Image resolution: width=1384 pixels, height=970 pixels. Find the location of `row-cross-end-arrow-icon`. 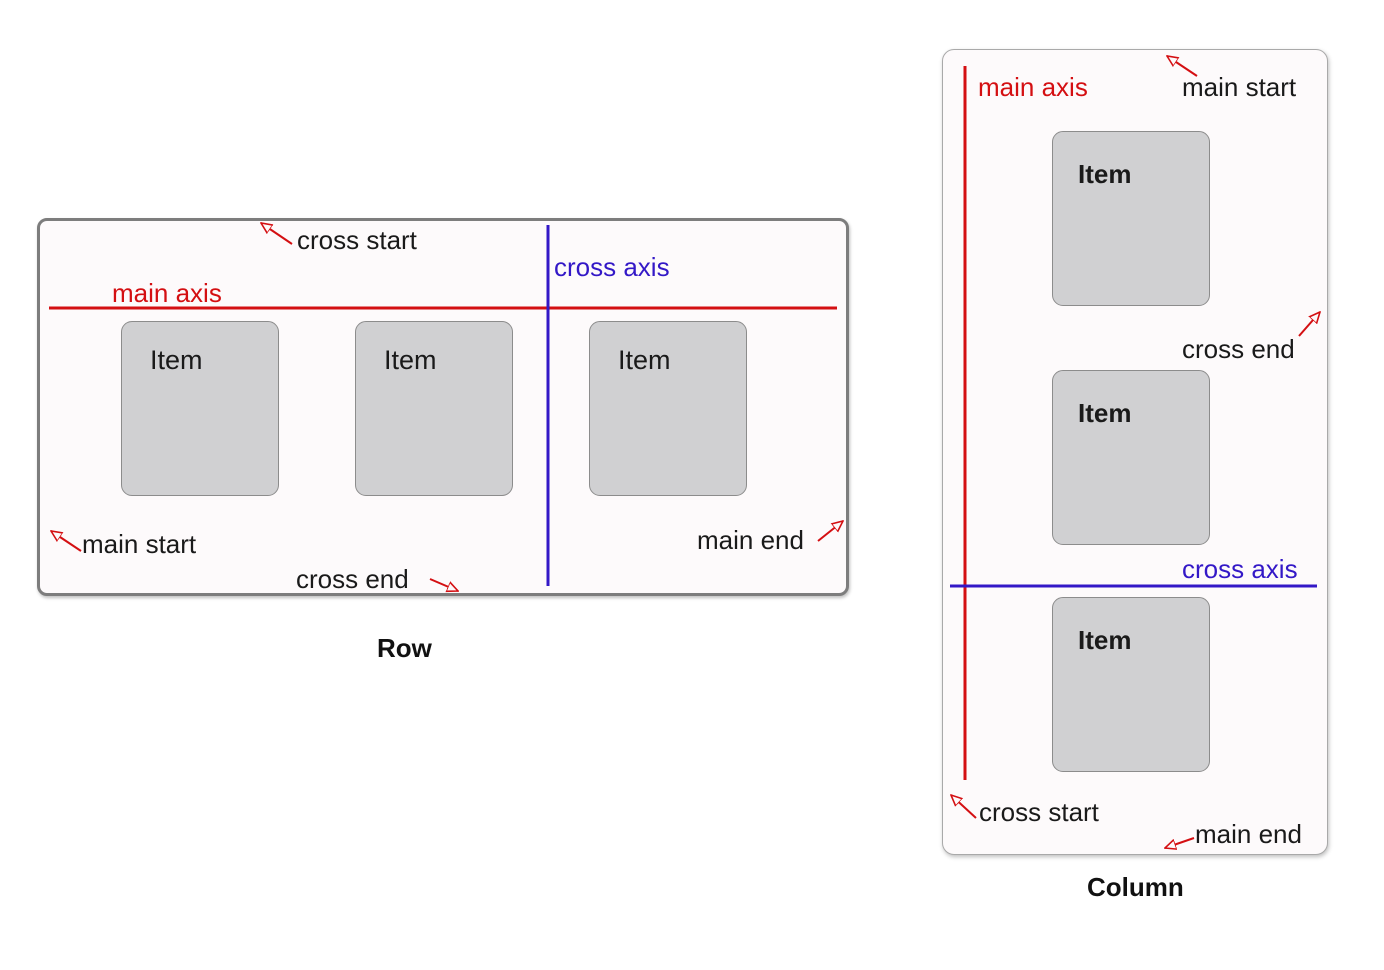

row-cross-end-arrow-icon is located at coordinates (443, 584).